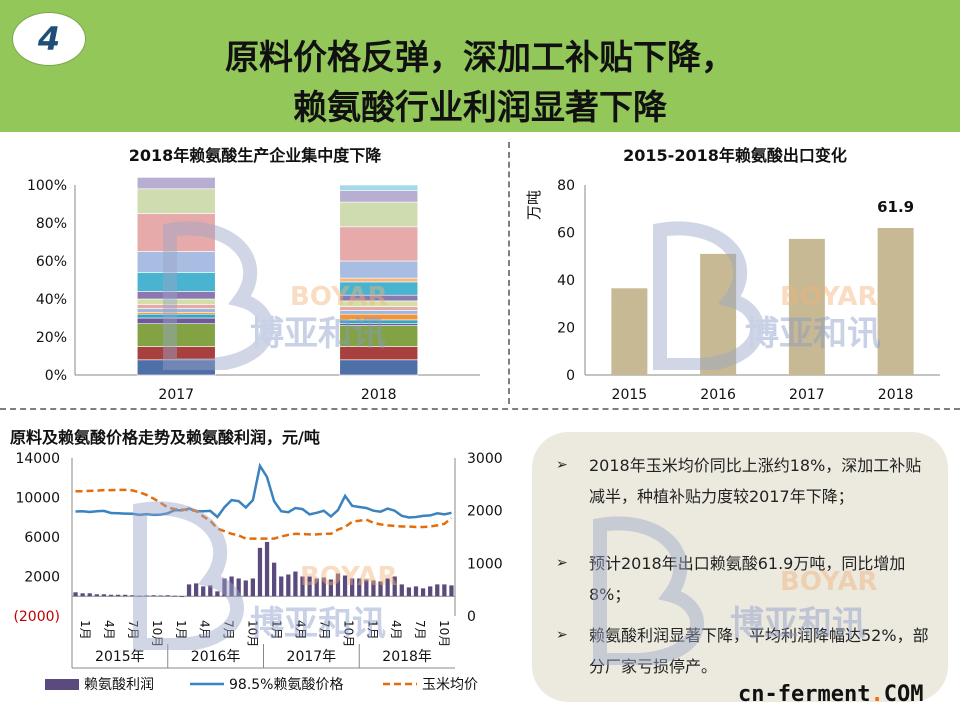 The width and height of the screenshot is (960, 720). What do you see at coordinates (480, 409) in the screenshot?
I see `horizontal-divider` at bounding box center [480, 409].